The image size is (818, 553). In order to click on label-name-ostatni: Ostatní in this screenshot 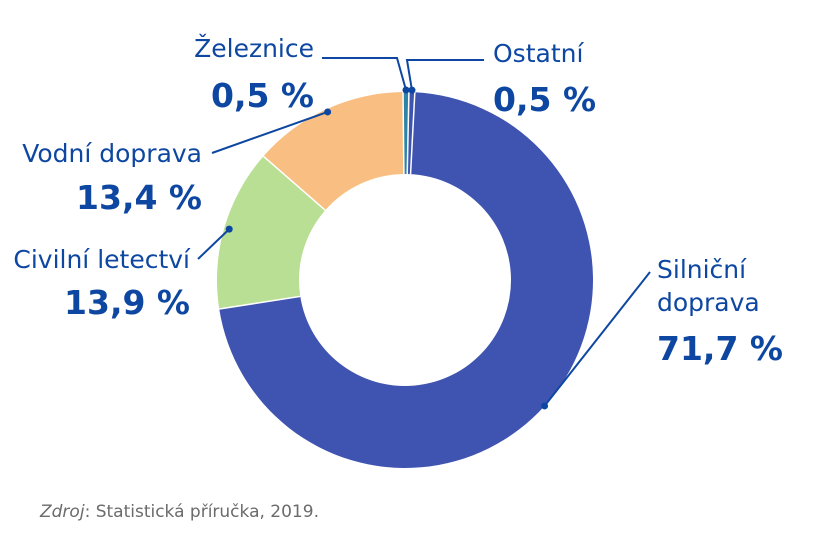, I will do `click(538, 53)`.